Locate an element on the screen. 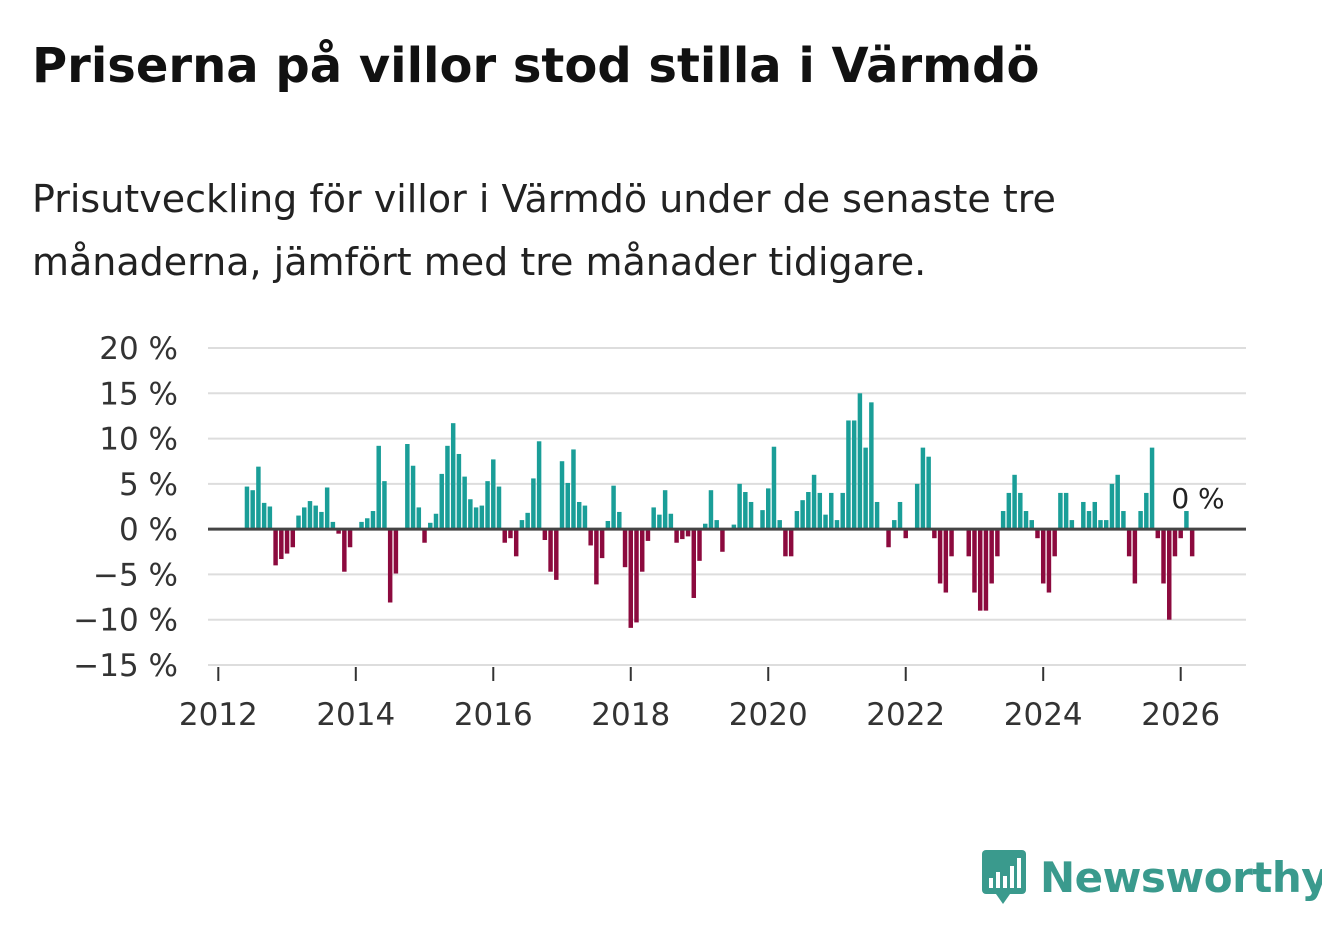  y-tick-label: 10 % is located at coordinates (138, 440).